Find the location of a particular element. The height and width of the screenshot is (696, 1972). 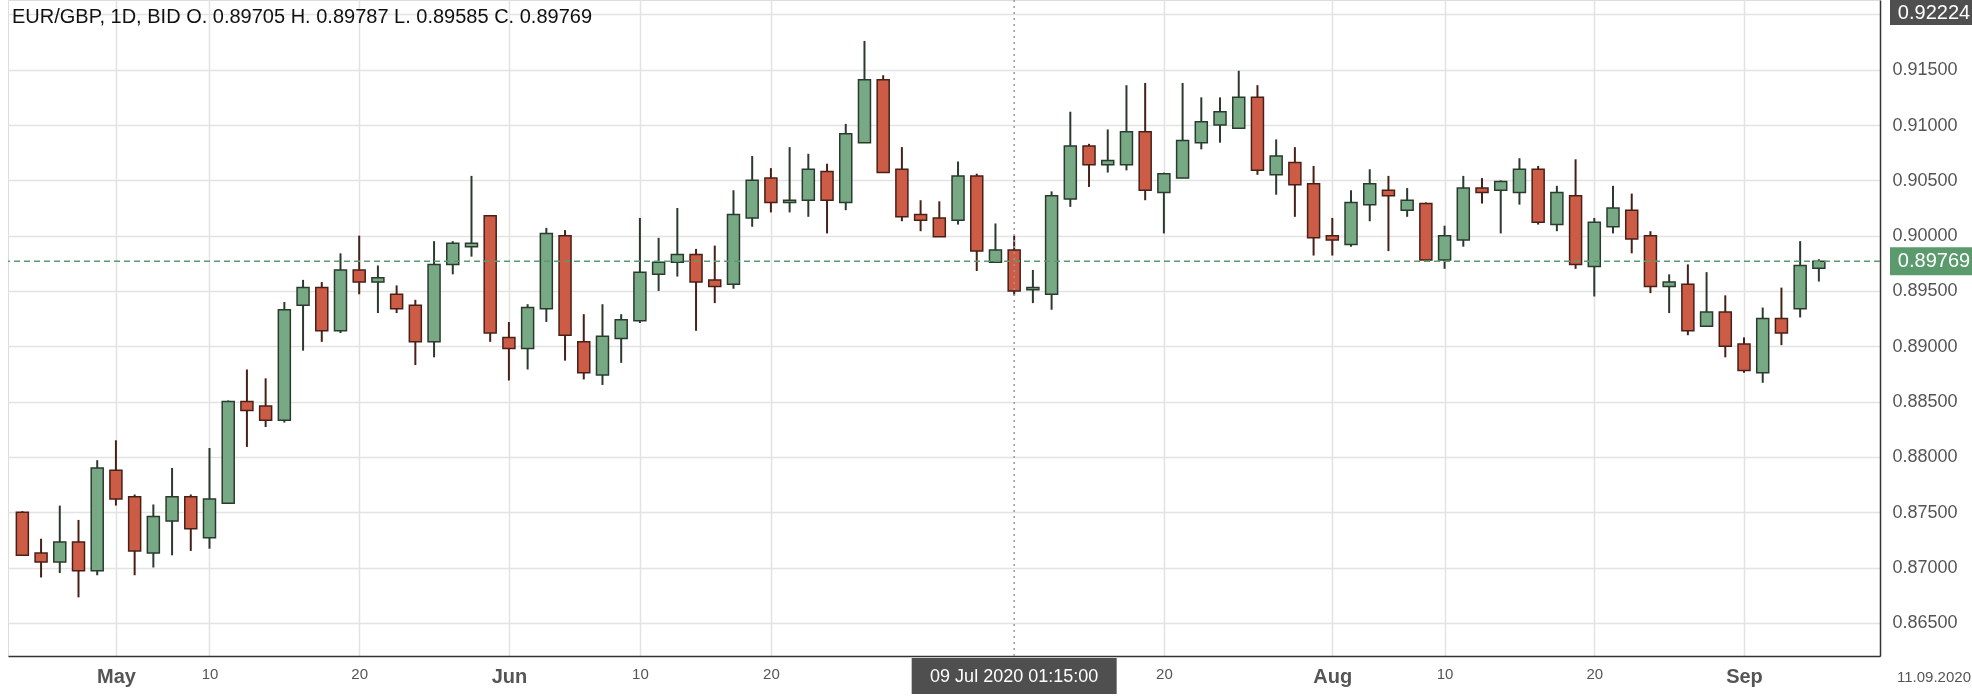

y-tick-label: 0.89500 is located at coordinates (1925, 290).